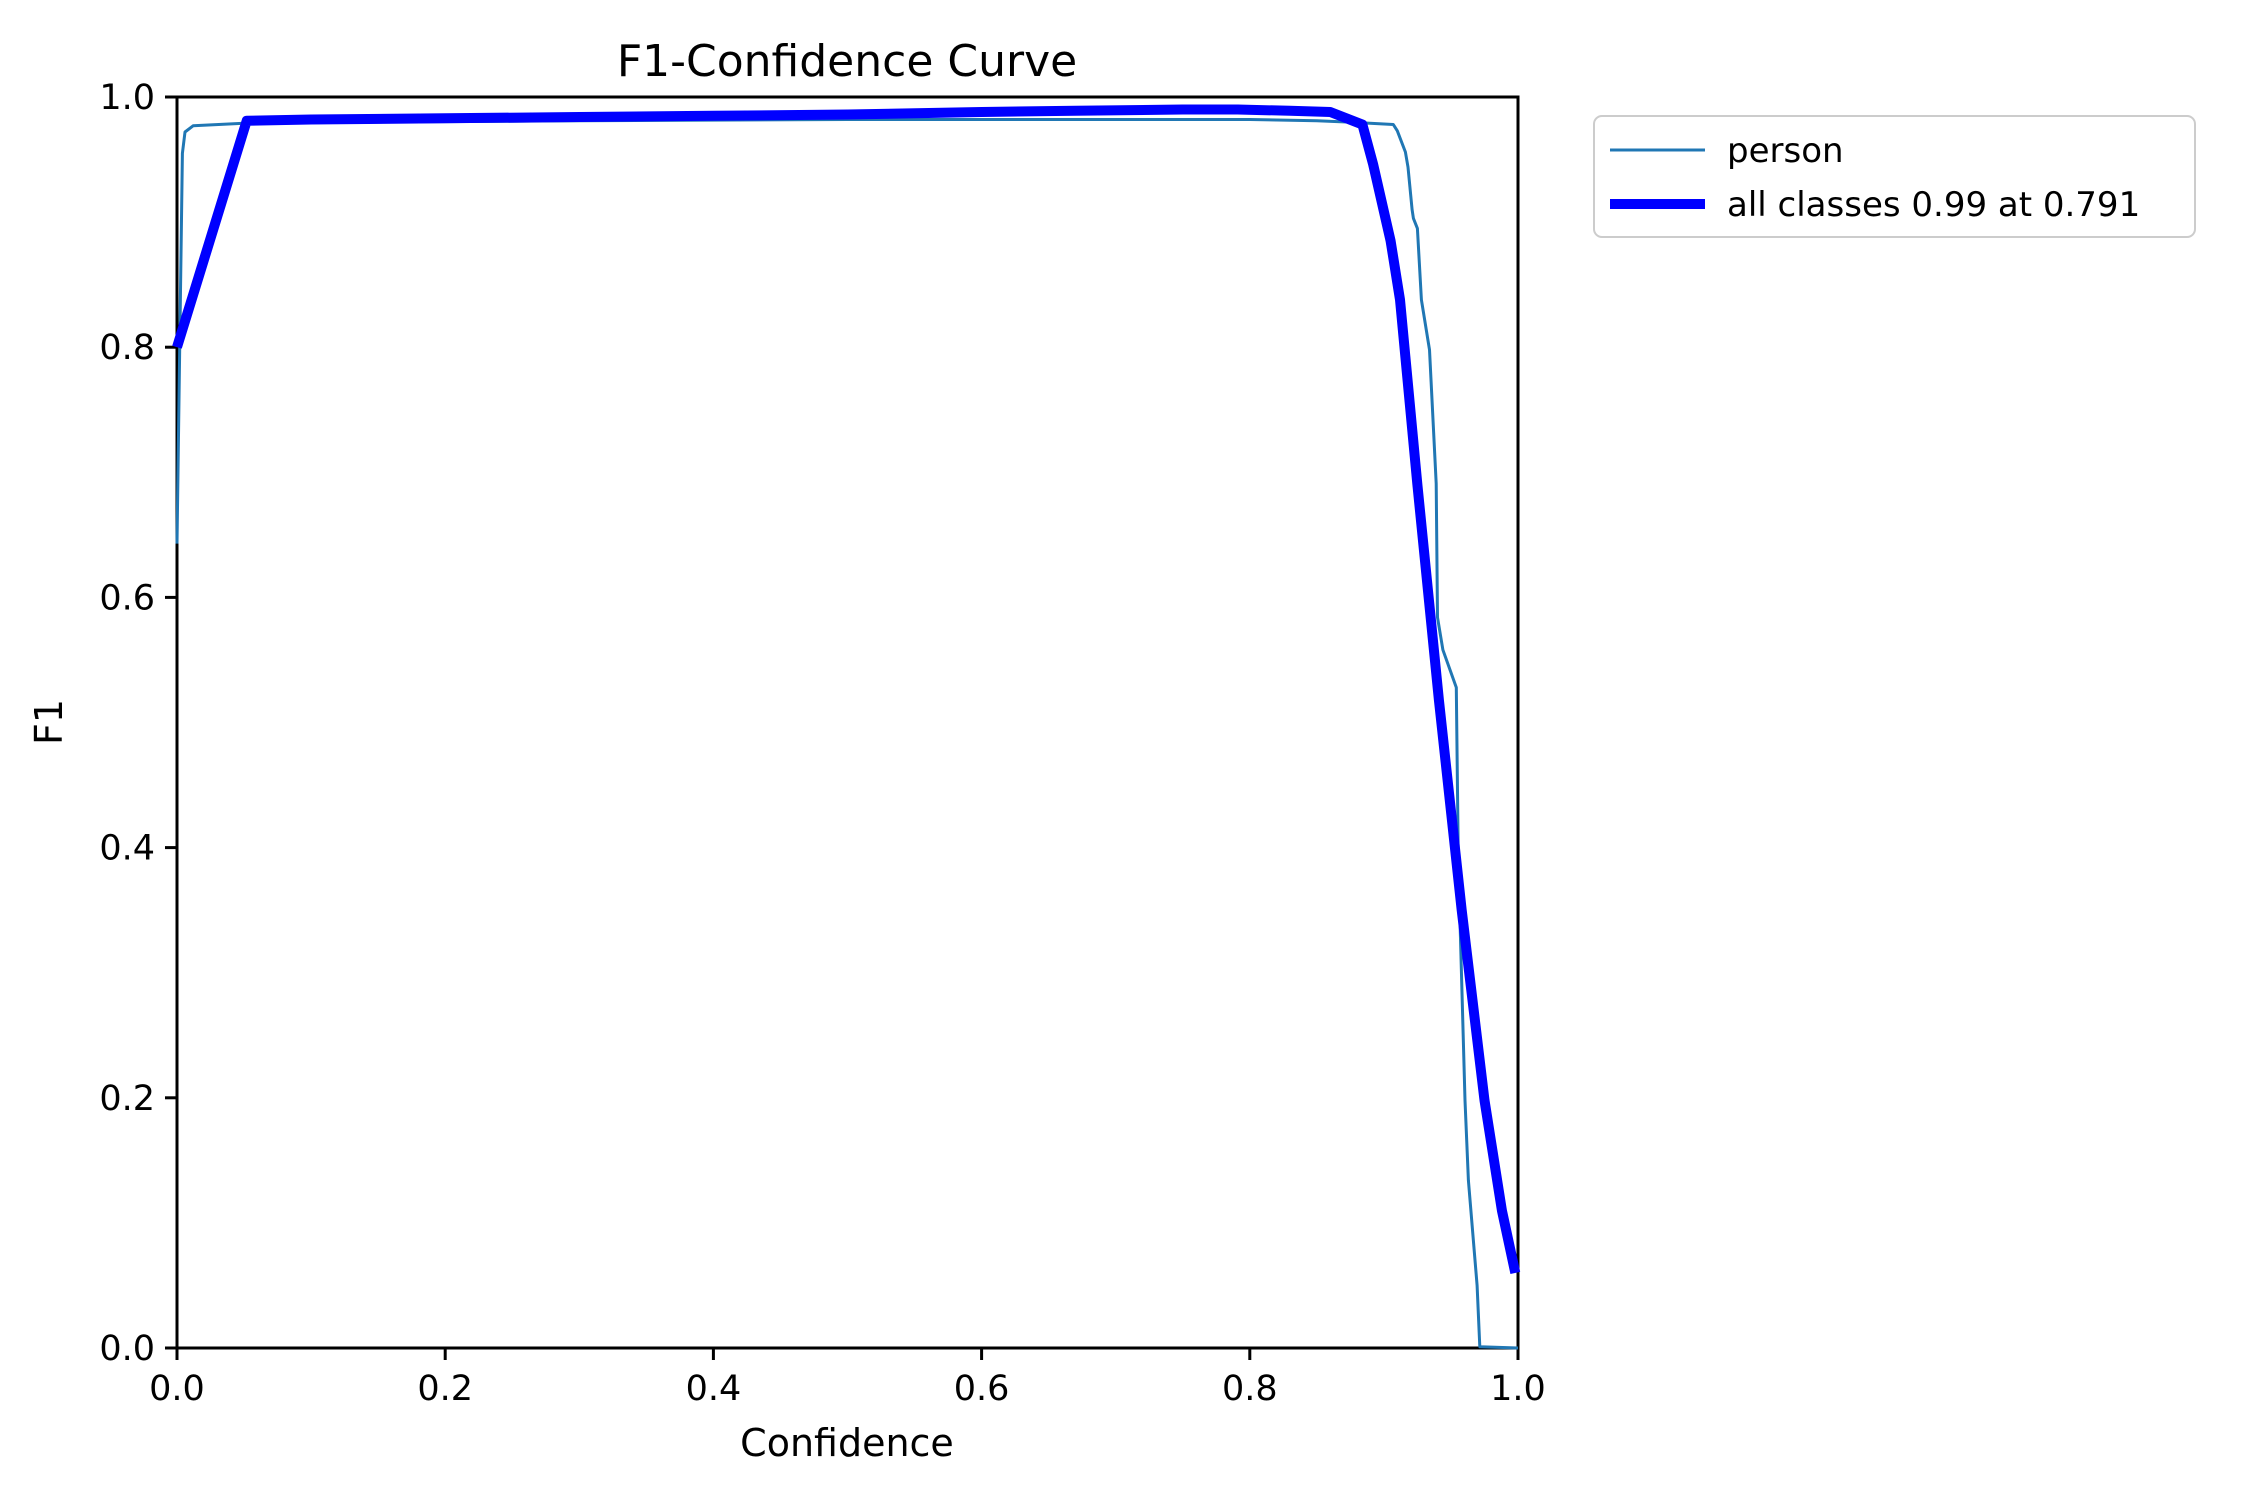 The image size is (2250, 1500). I want to click on x-tick-label: 0.4, so click(714, 1389).